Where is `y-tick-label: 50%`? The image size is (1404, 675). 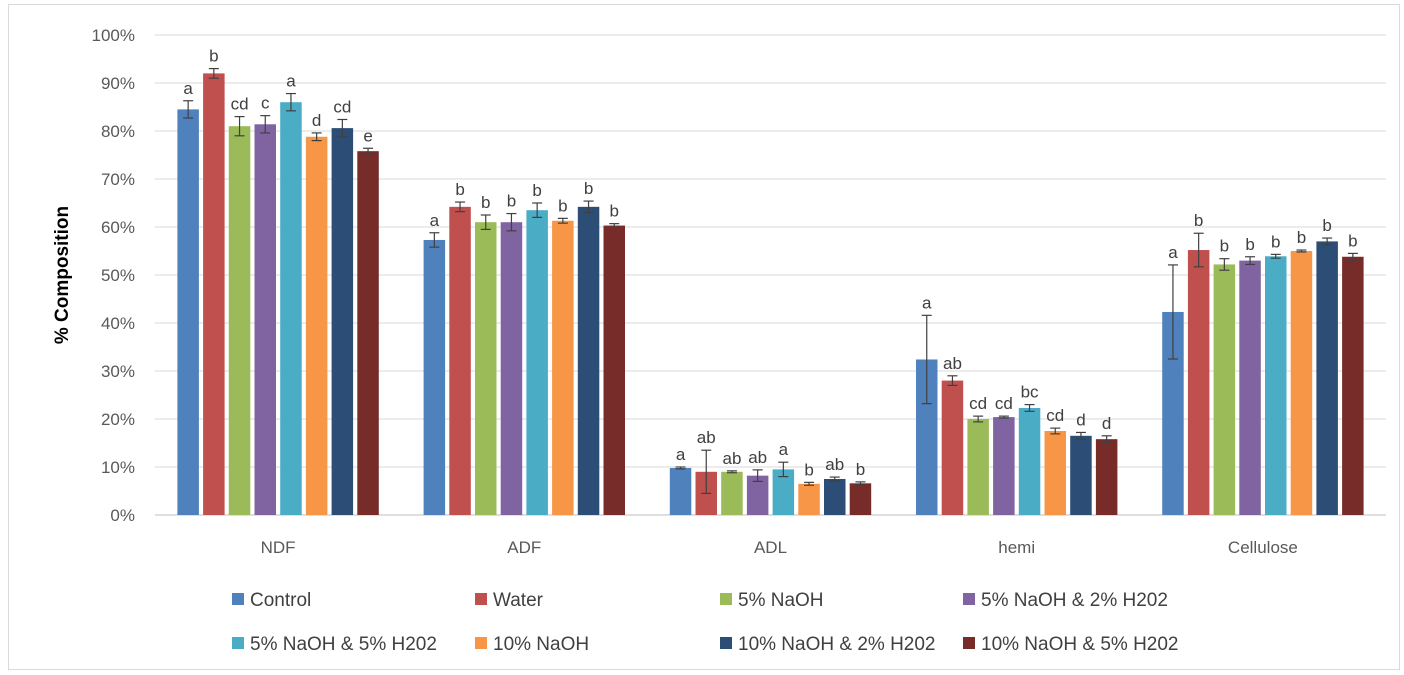
y-tick-label: 50% is located at coordinates (118, 275).